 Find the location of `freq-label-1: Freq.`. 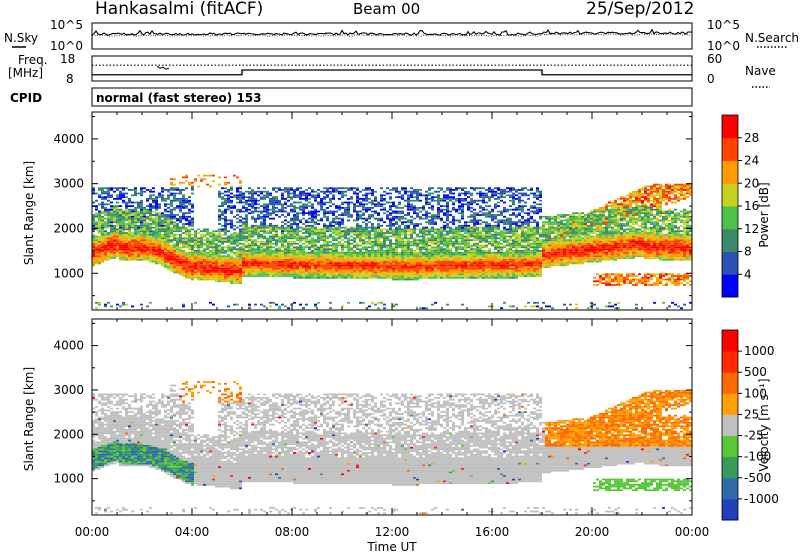

freq-label-1: Freq. is located at coordinates (33, 60).